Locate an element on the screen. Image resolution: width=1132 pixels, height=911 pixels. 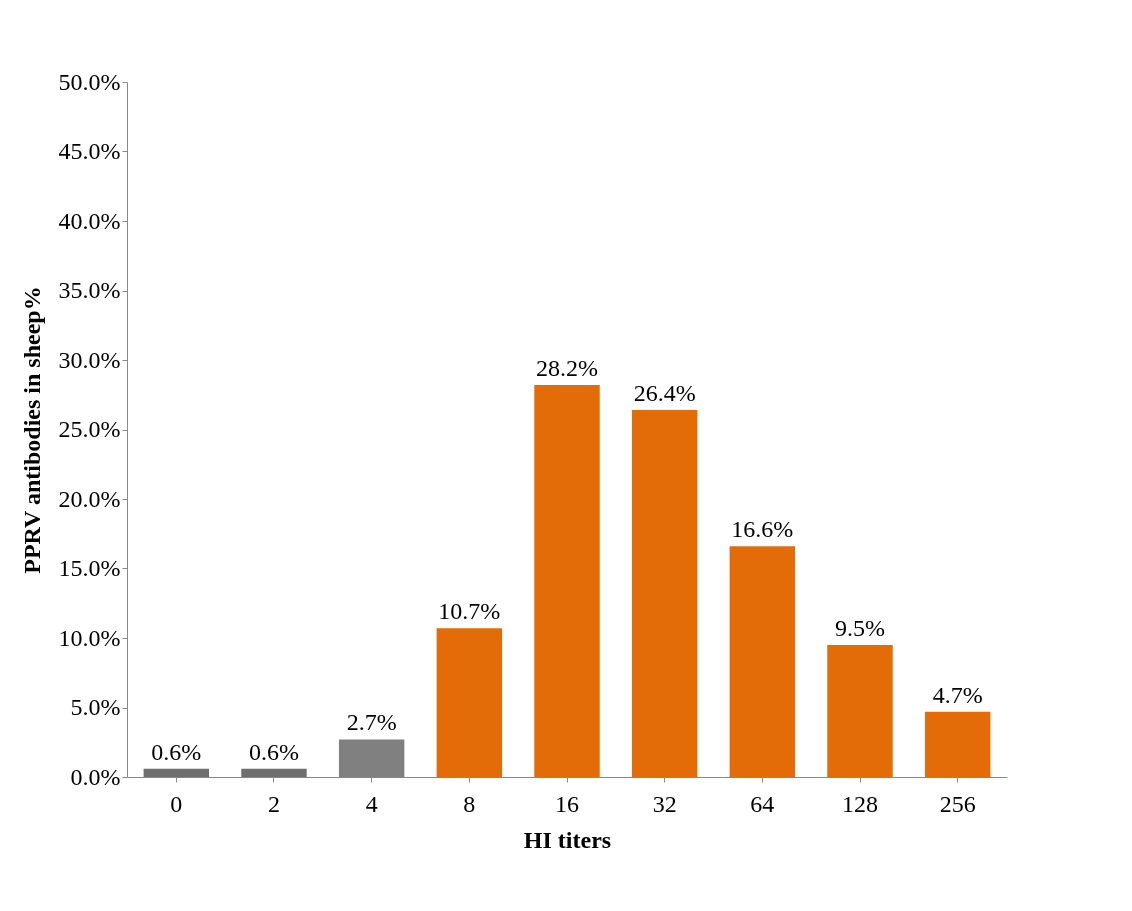
y-tick-label: 15.0% is located at coordinates (89, 568).